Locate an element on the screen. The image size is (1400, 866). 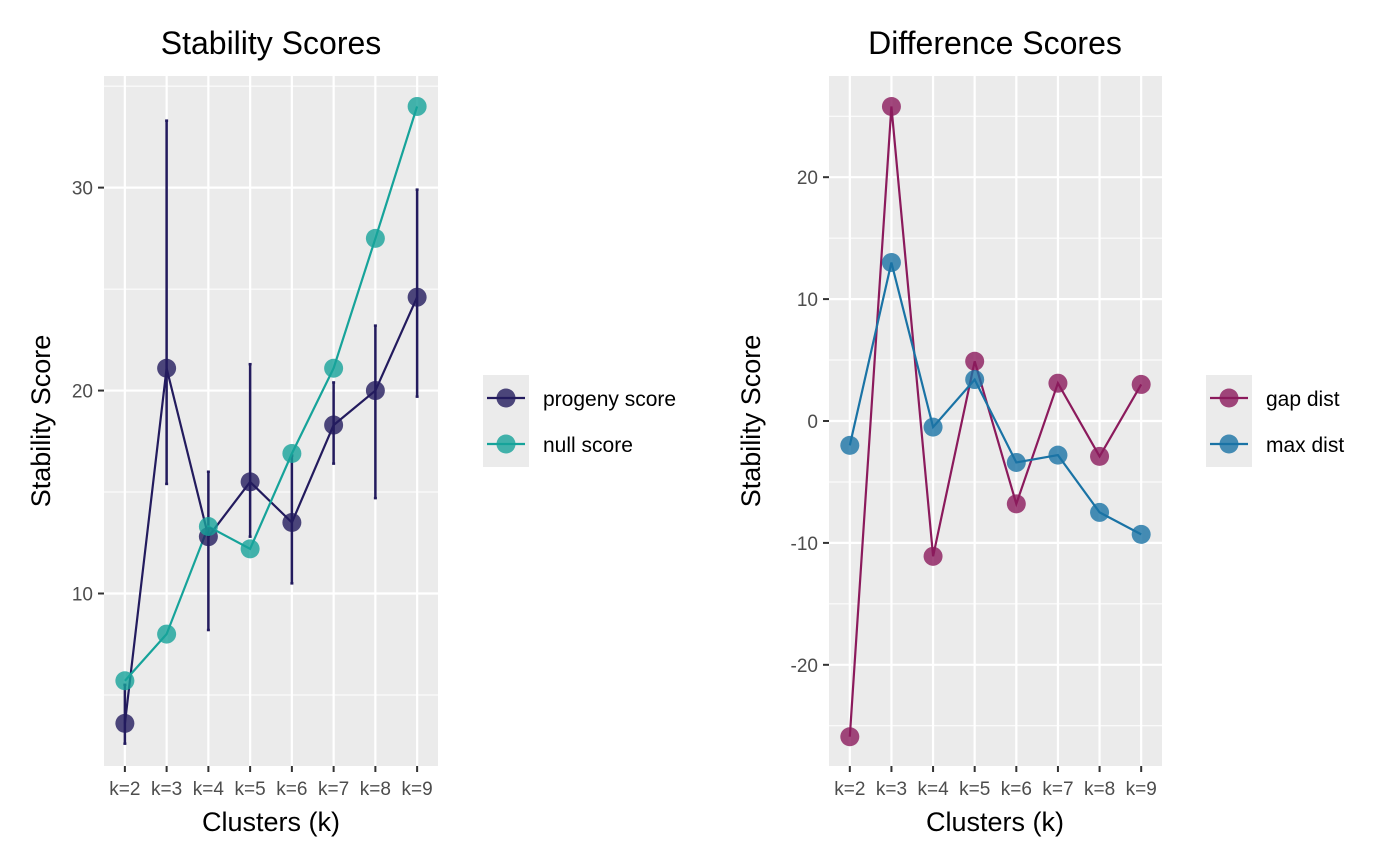
stability-chart-title: Stability Scores is located at coordinates (271, 43).